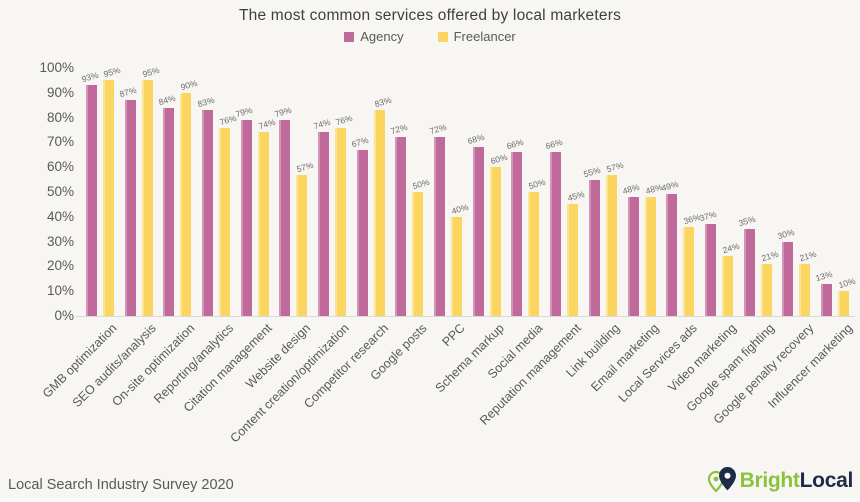  I want to click on data-label: 68%, so click(476, 139).